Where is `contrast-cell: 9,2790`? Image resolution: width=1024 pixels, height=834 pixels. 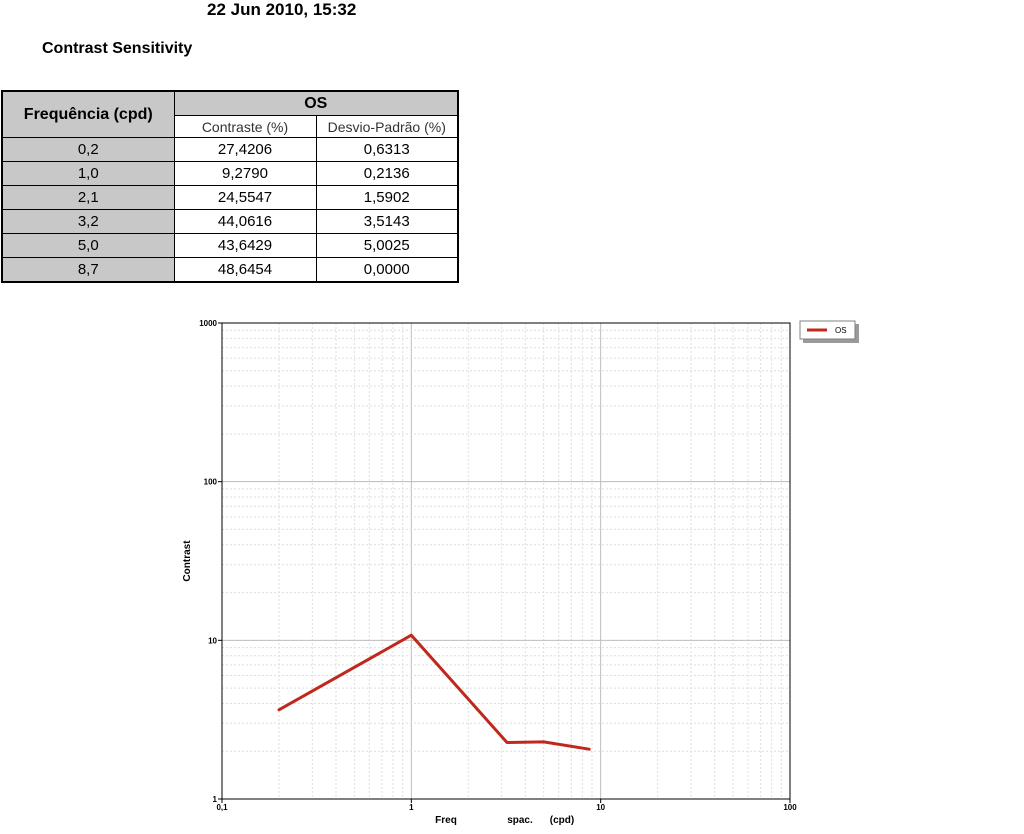 contrast-cell: 9,2790 is located at coordinates (245, 173).